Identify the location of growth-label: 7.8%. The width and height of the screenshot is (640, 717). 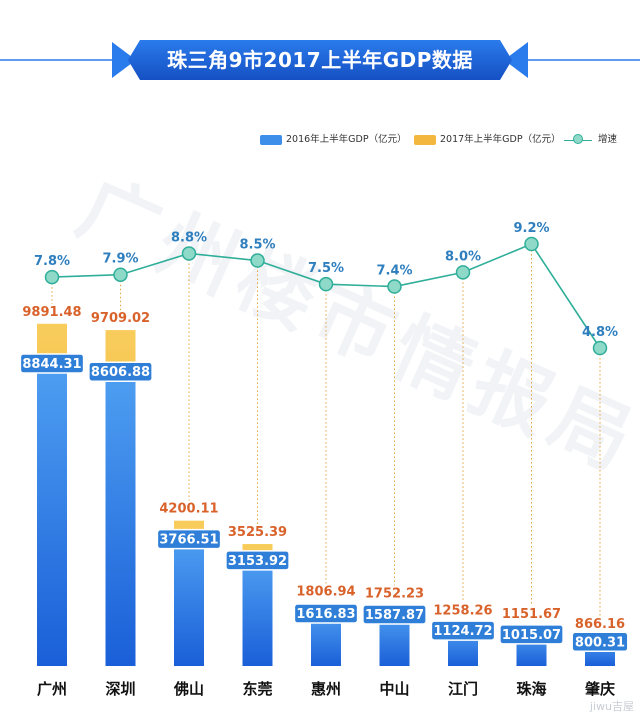
(52, 261).